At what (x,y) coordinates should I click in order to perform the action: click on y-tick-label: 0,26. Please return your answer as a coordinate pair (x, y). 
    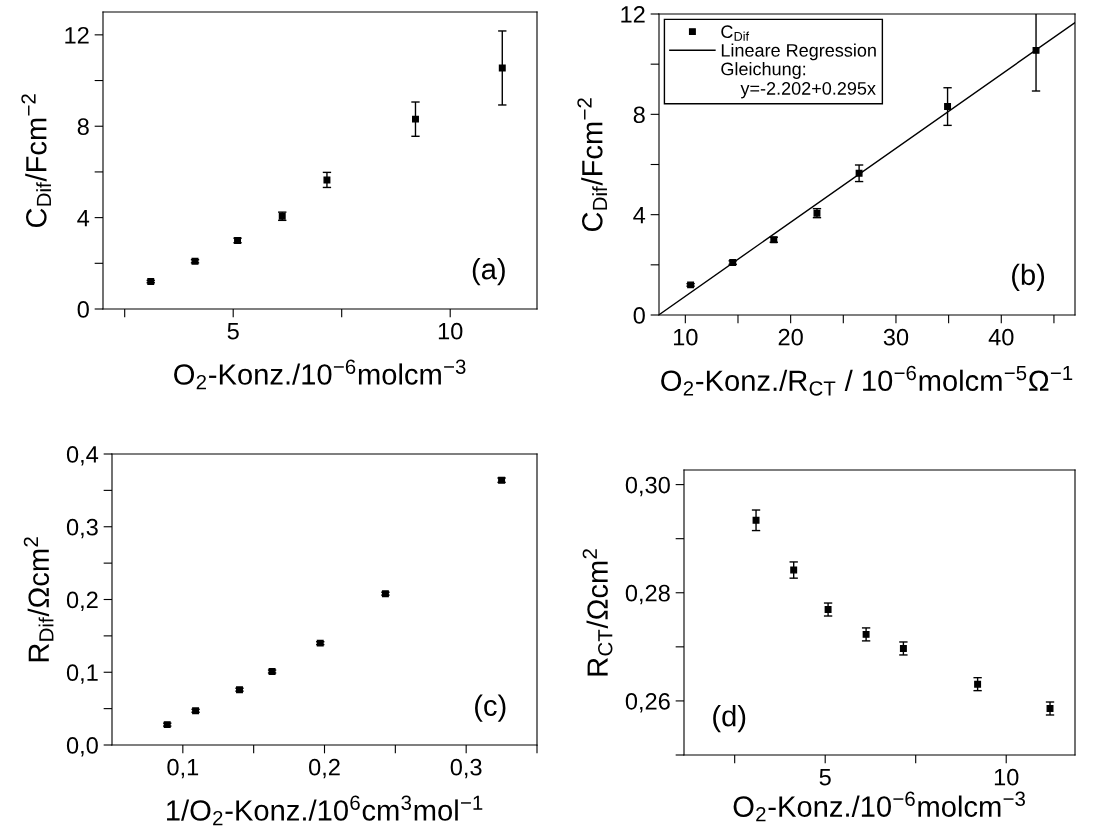
    Looking at the image, I should click on (647, 702).